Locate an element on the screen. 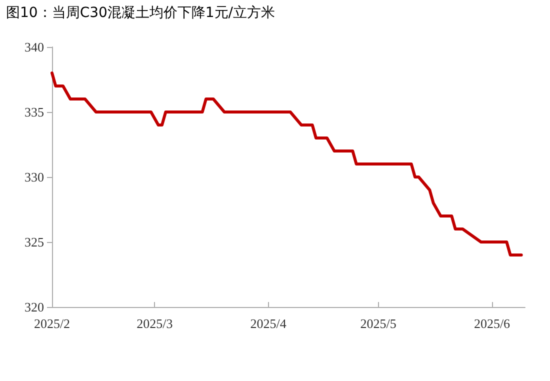  y-tick-label: 340 is located at coordinates (34, 47).